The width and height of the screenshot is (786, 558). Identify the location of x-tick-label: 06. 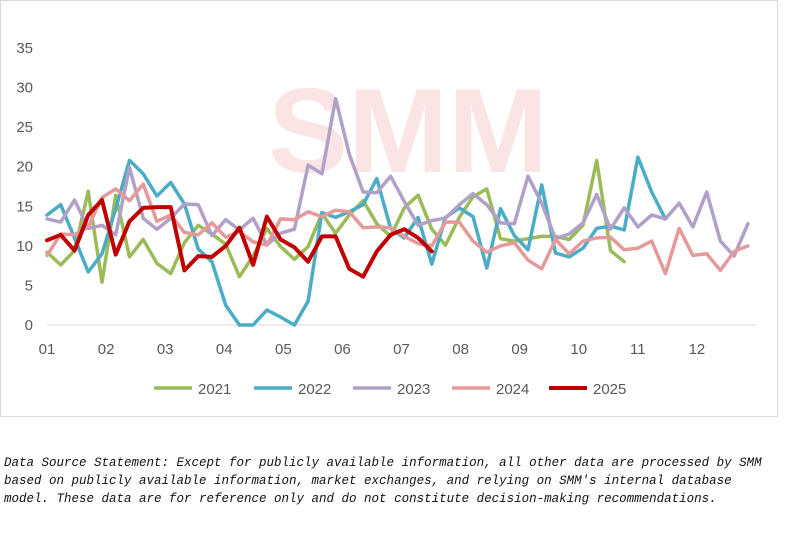
(342, 349).